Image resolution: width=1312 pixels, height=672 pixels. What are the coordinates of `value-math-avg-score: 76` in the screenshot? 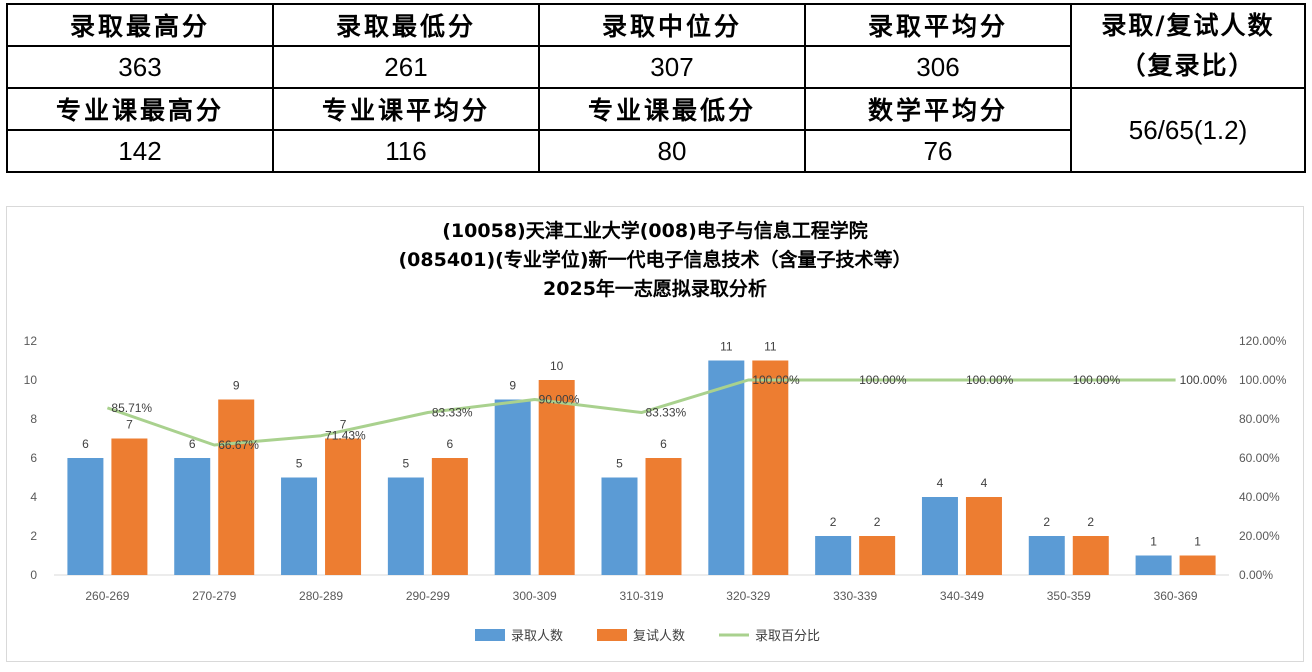 It's located at (938, 151).